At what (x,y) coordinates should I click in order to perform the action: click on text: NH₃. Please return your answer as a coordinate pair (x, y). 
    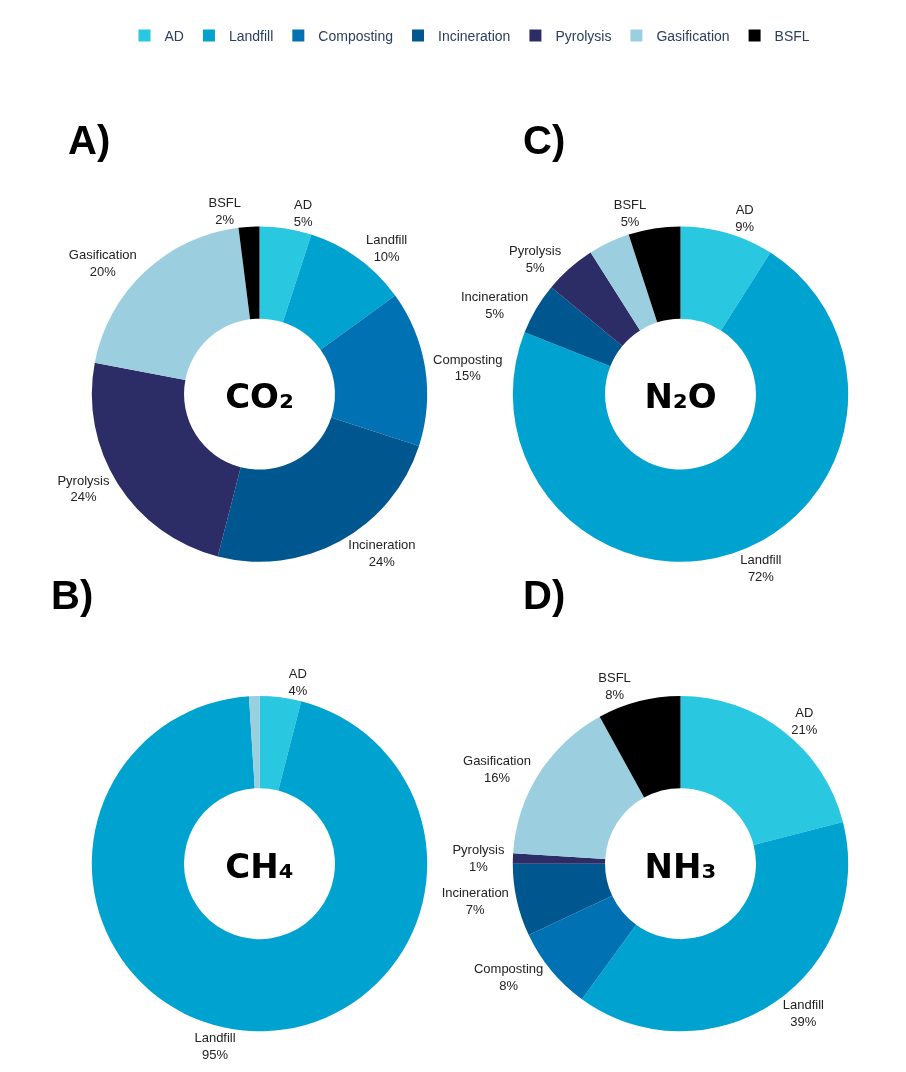
    Looking at the image, I should click on (680, 865).